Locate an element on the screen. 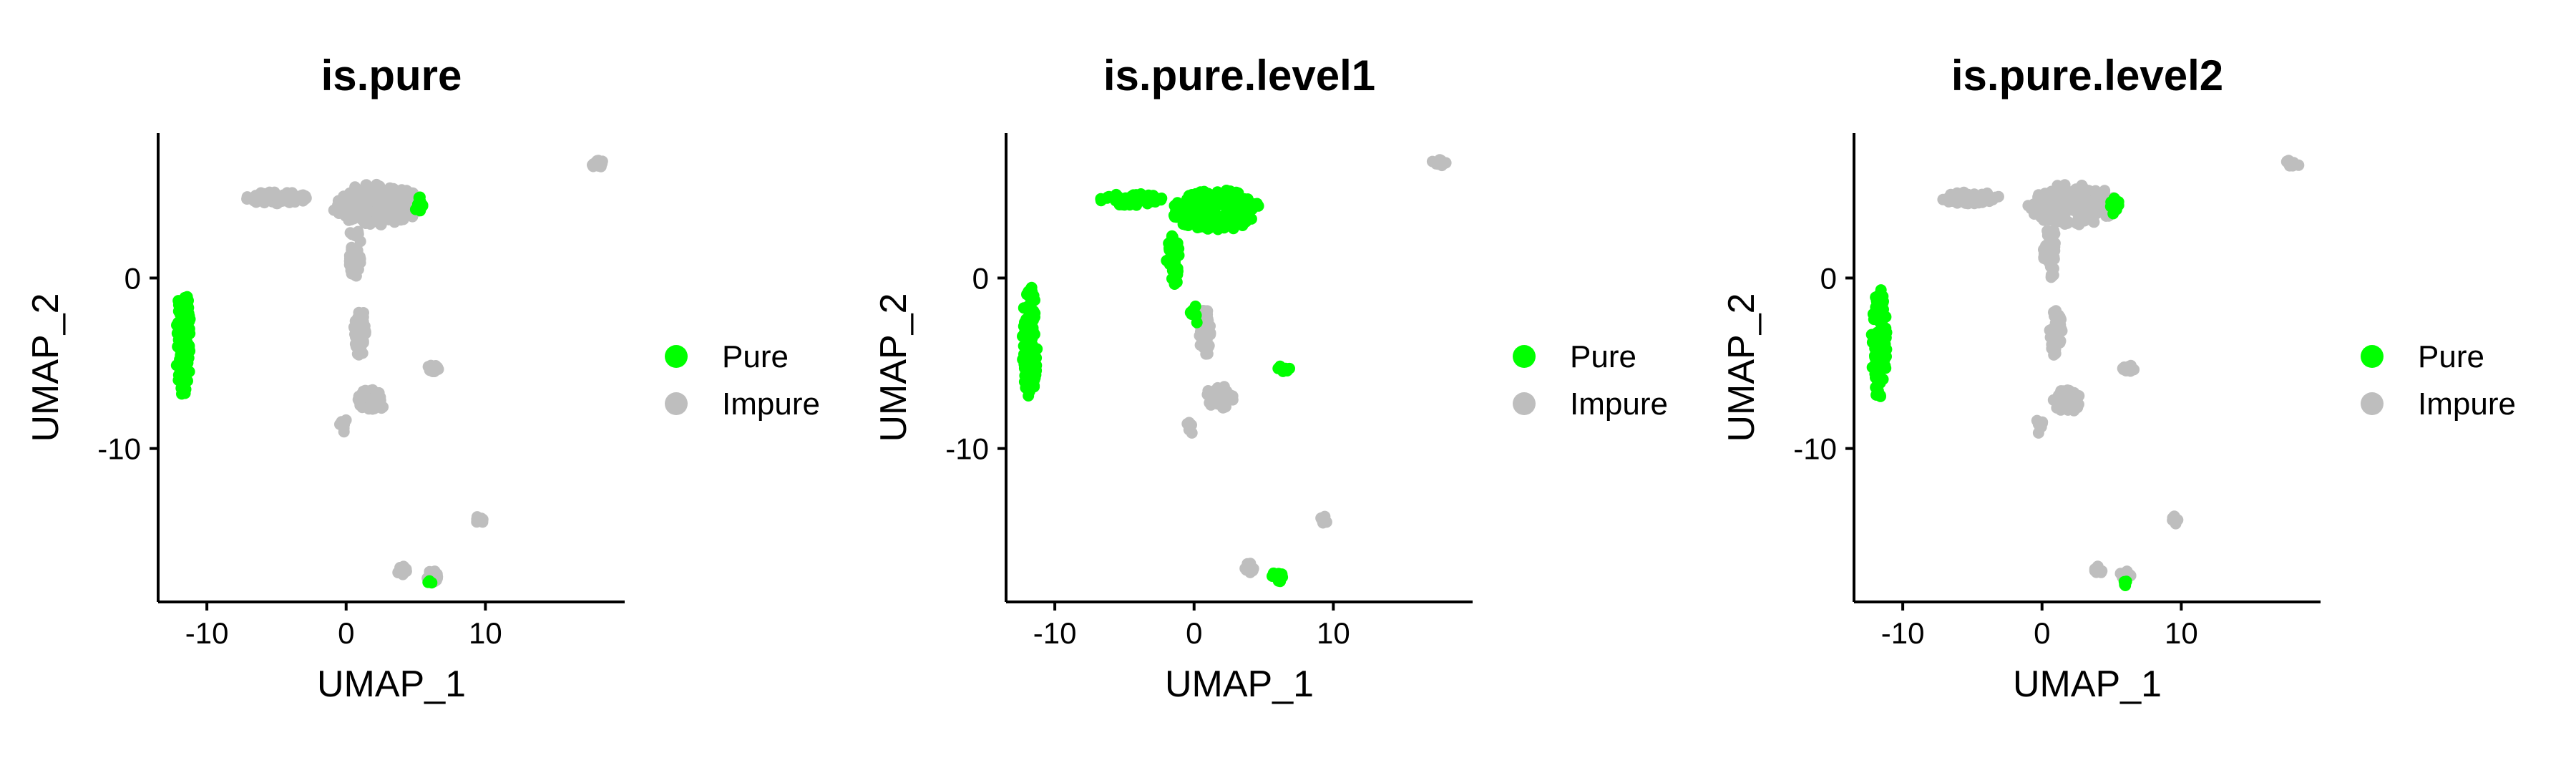 The width and height of the screenshot is (2576, 773). cluster-small-right is located at coordinates (2128, 368).